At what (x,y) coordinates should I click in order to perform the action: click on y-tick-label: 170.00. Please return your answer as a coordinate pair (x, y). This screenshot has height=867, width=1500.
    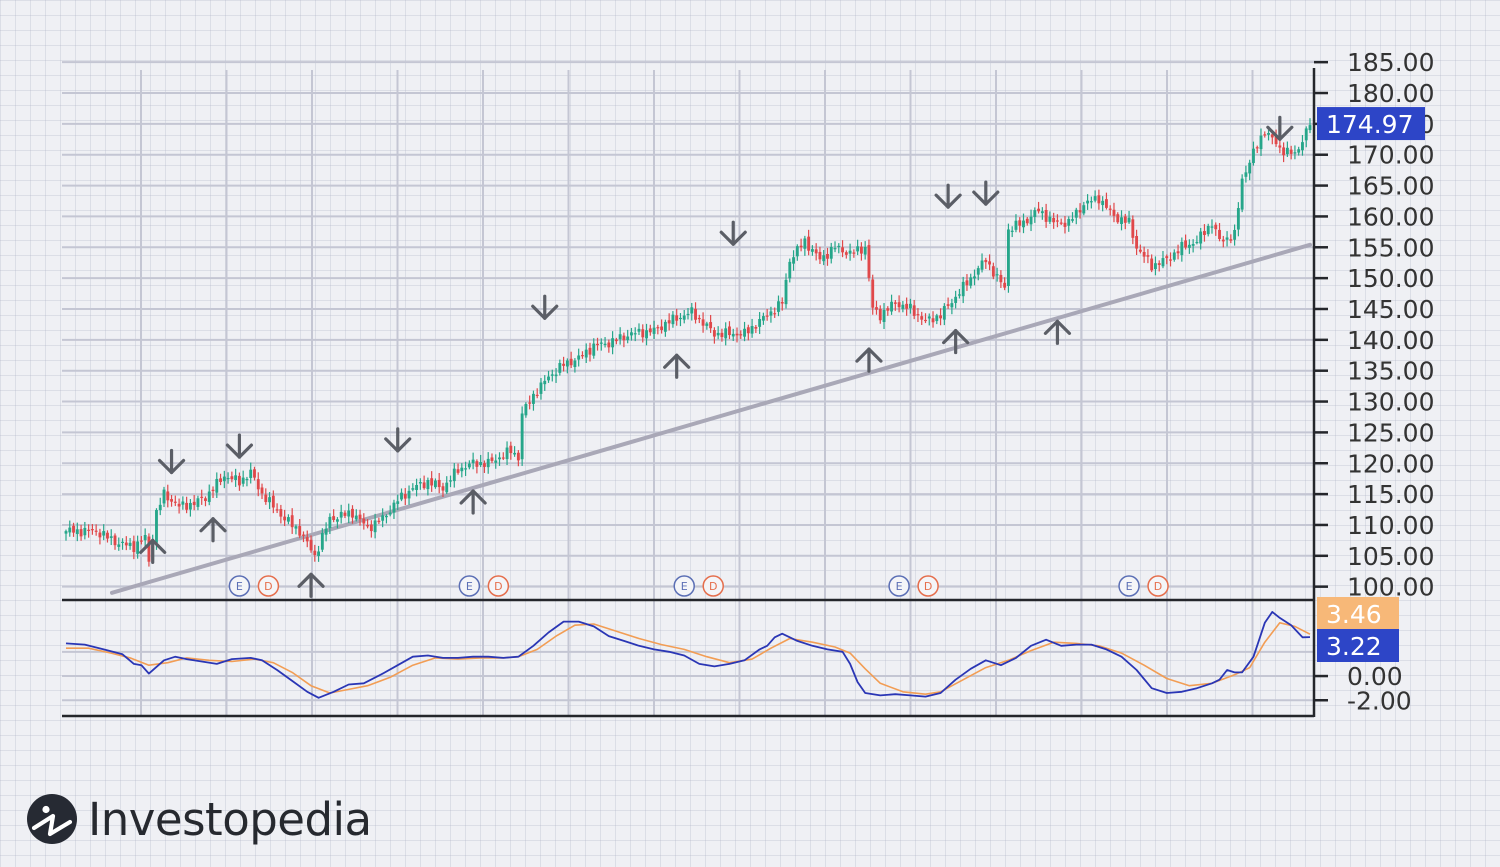
    Looking at the image, I should click on (1390, 155).